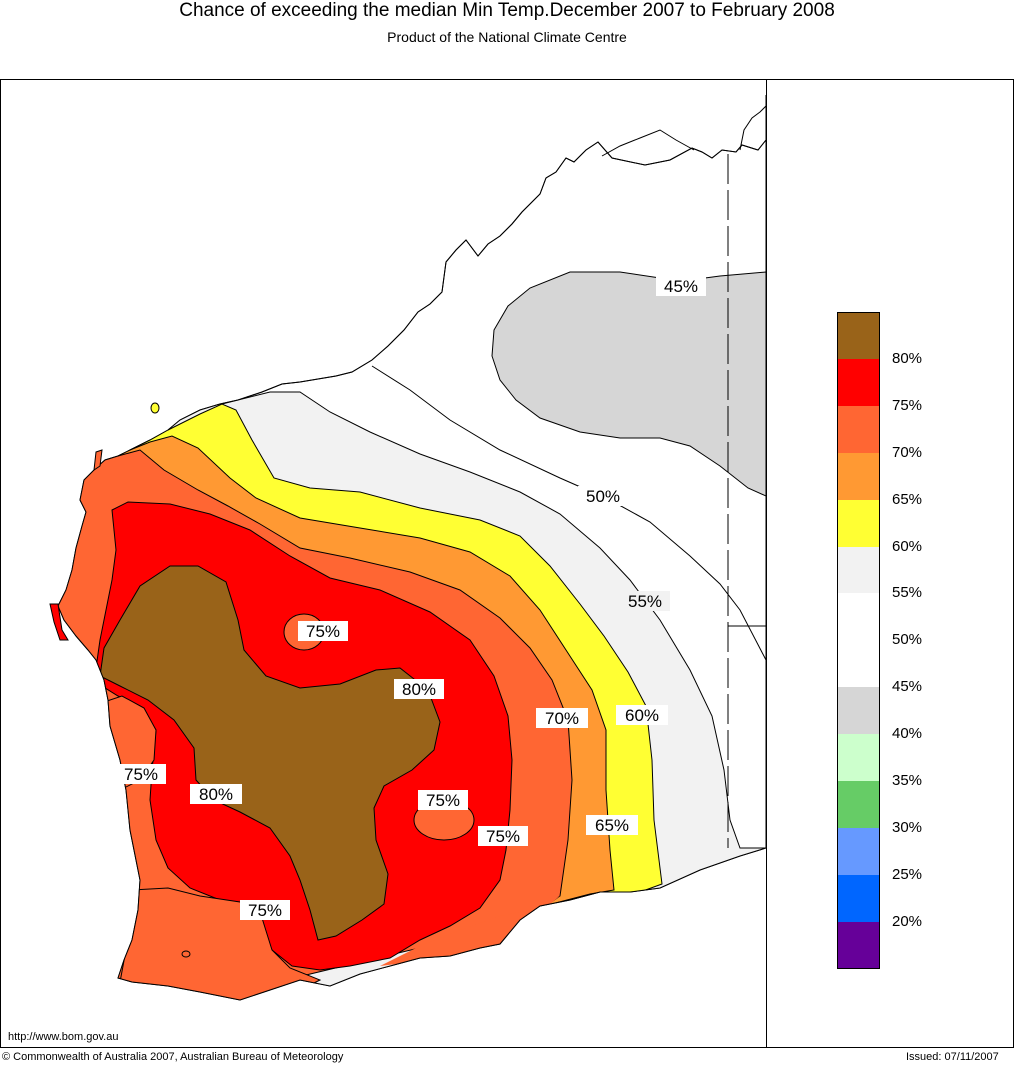  I want to click on contour-label-text: 60%, so click(642, 715).